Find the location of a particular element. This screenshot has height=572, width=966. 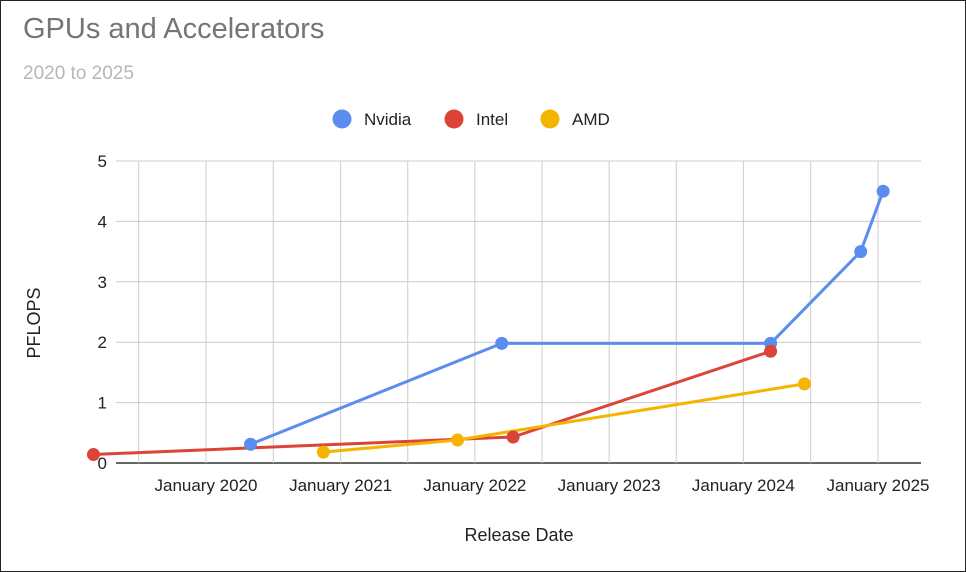

y-axis-title: PFLOPS is located at coordinates (34, 322).